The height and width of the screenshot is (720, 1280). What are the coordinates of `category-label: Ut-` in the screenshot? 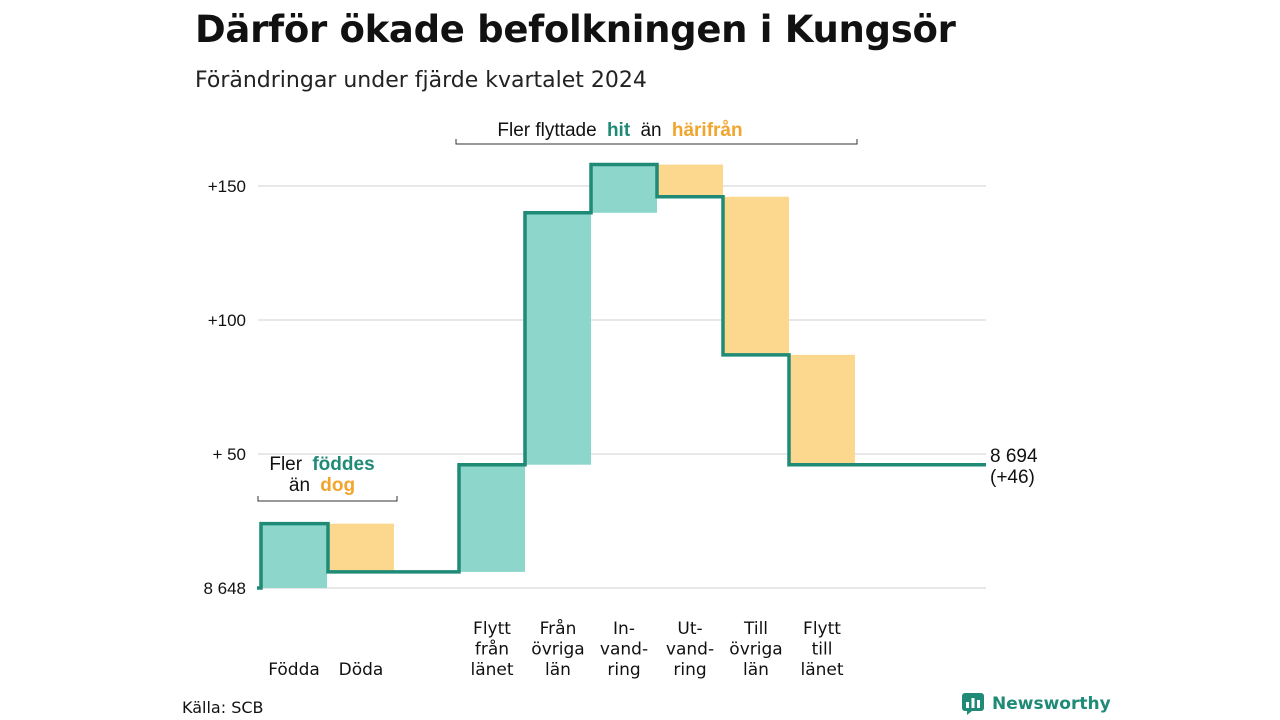 It's located at (689, 629).